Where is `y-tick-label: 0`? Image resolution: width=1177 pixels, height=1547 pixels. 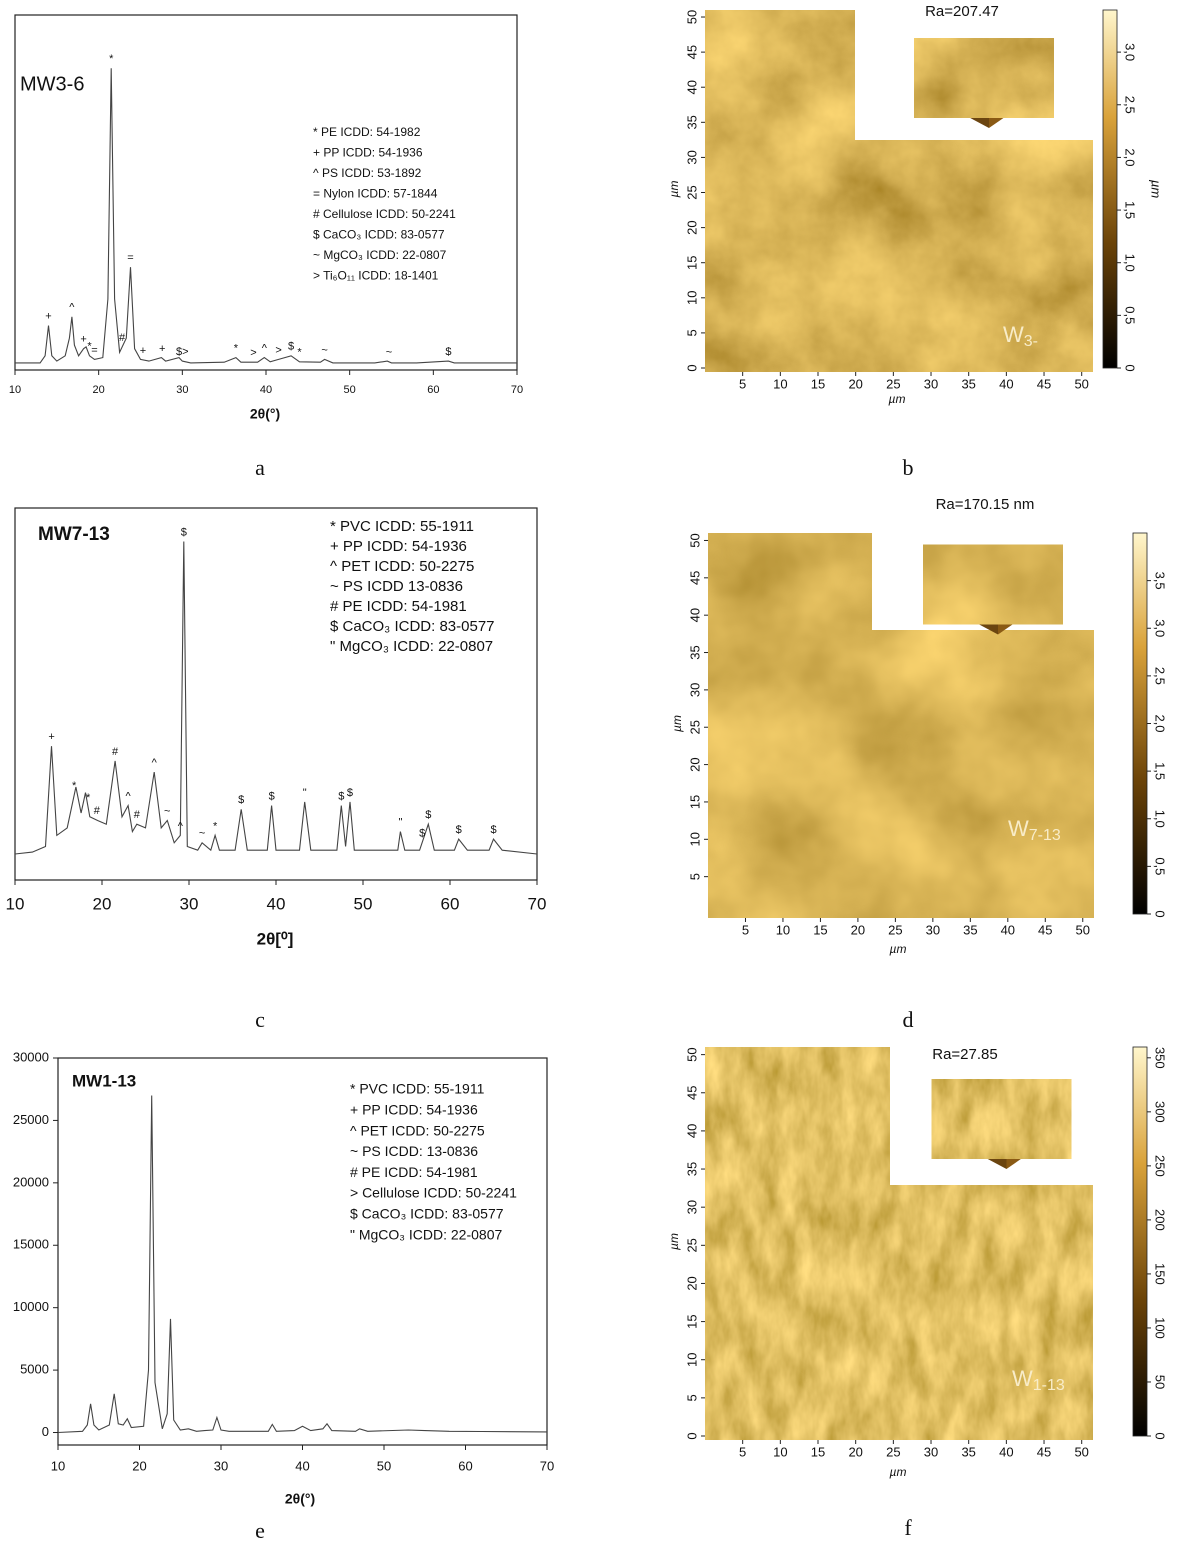 y-tick-label: 0 is located at coordinates (691, 367).